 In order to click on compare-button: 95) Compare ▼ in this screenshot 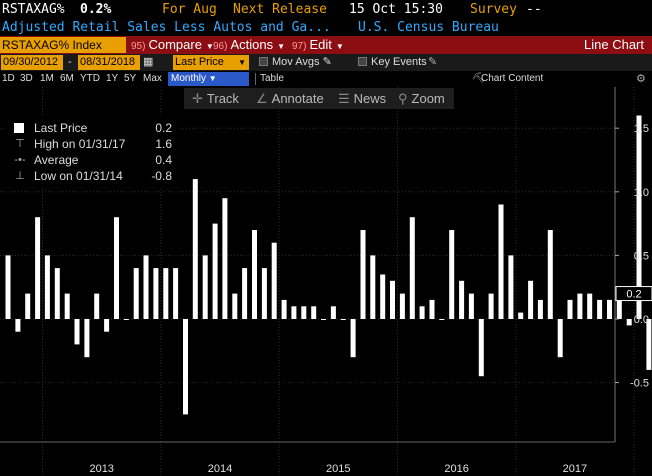, I will do `click(172, 45)`.